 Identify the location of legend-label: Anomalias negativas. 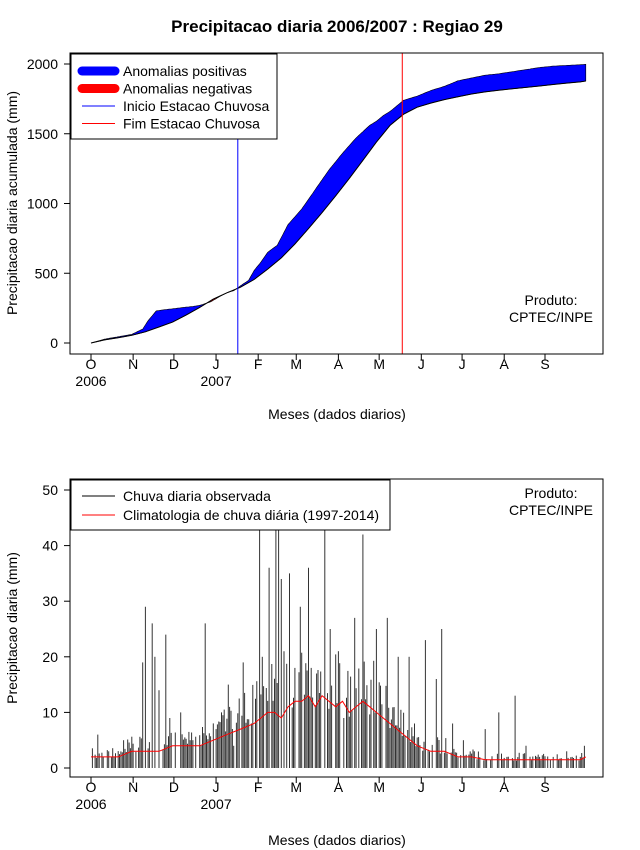
(187, 89).